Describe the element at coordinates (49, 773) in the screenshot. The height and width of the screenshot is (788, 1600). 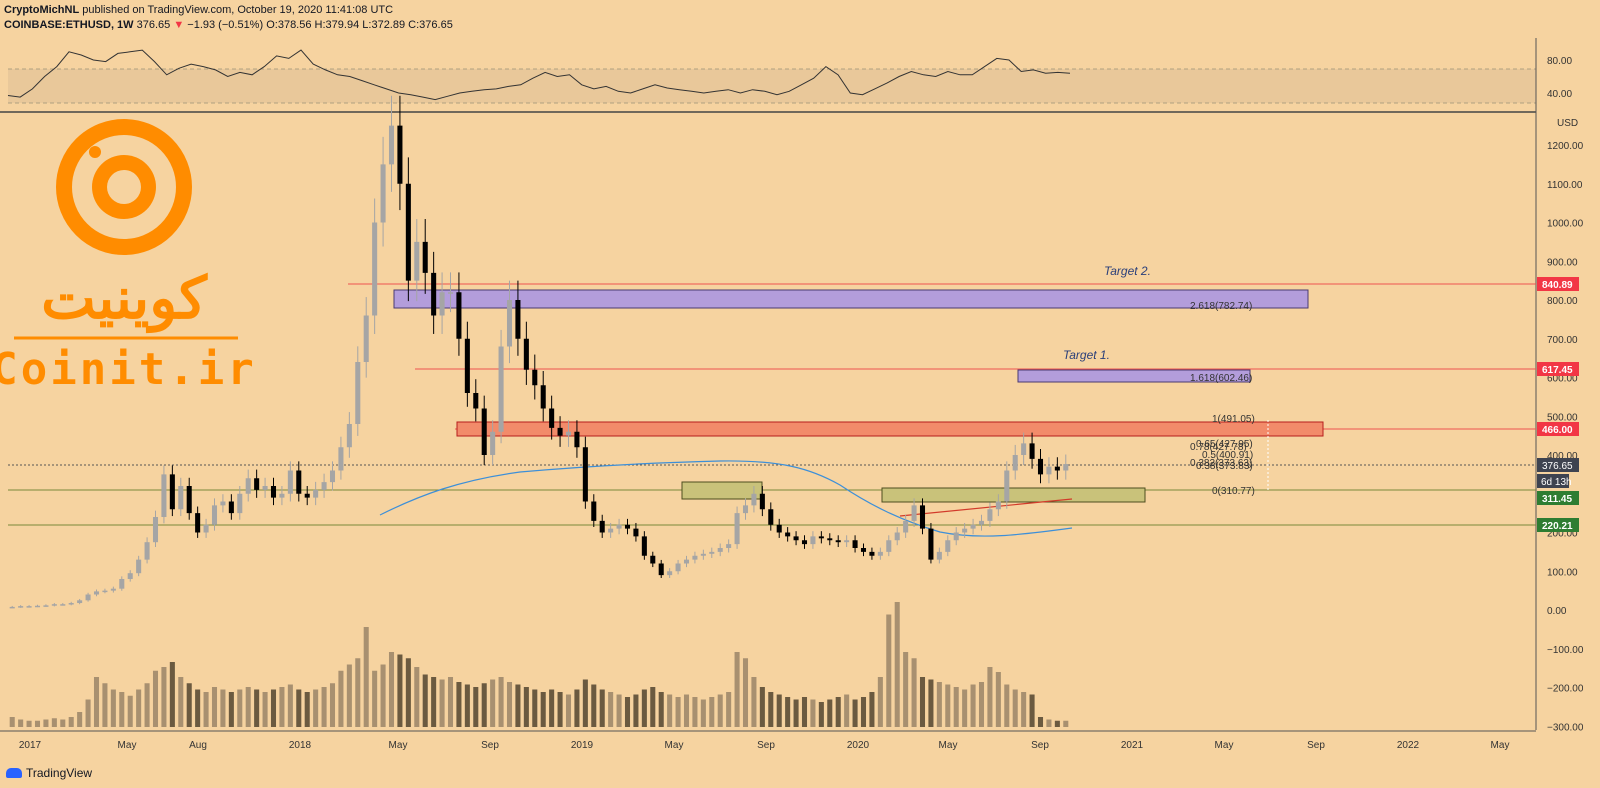
I see `tradingview-footer: TradingView` at that location.